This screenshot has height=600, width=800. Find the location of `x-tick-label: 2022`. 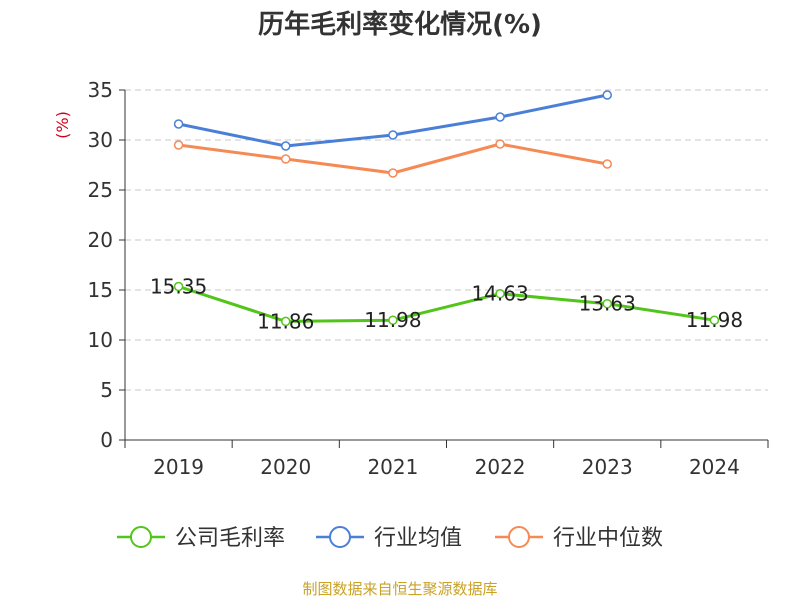

x-tick-label: 2022 is located at coordinates (500, 467).